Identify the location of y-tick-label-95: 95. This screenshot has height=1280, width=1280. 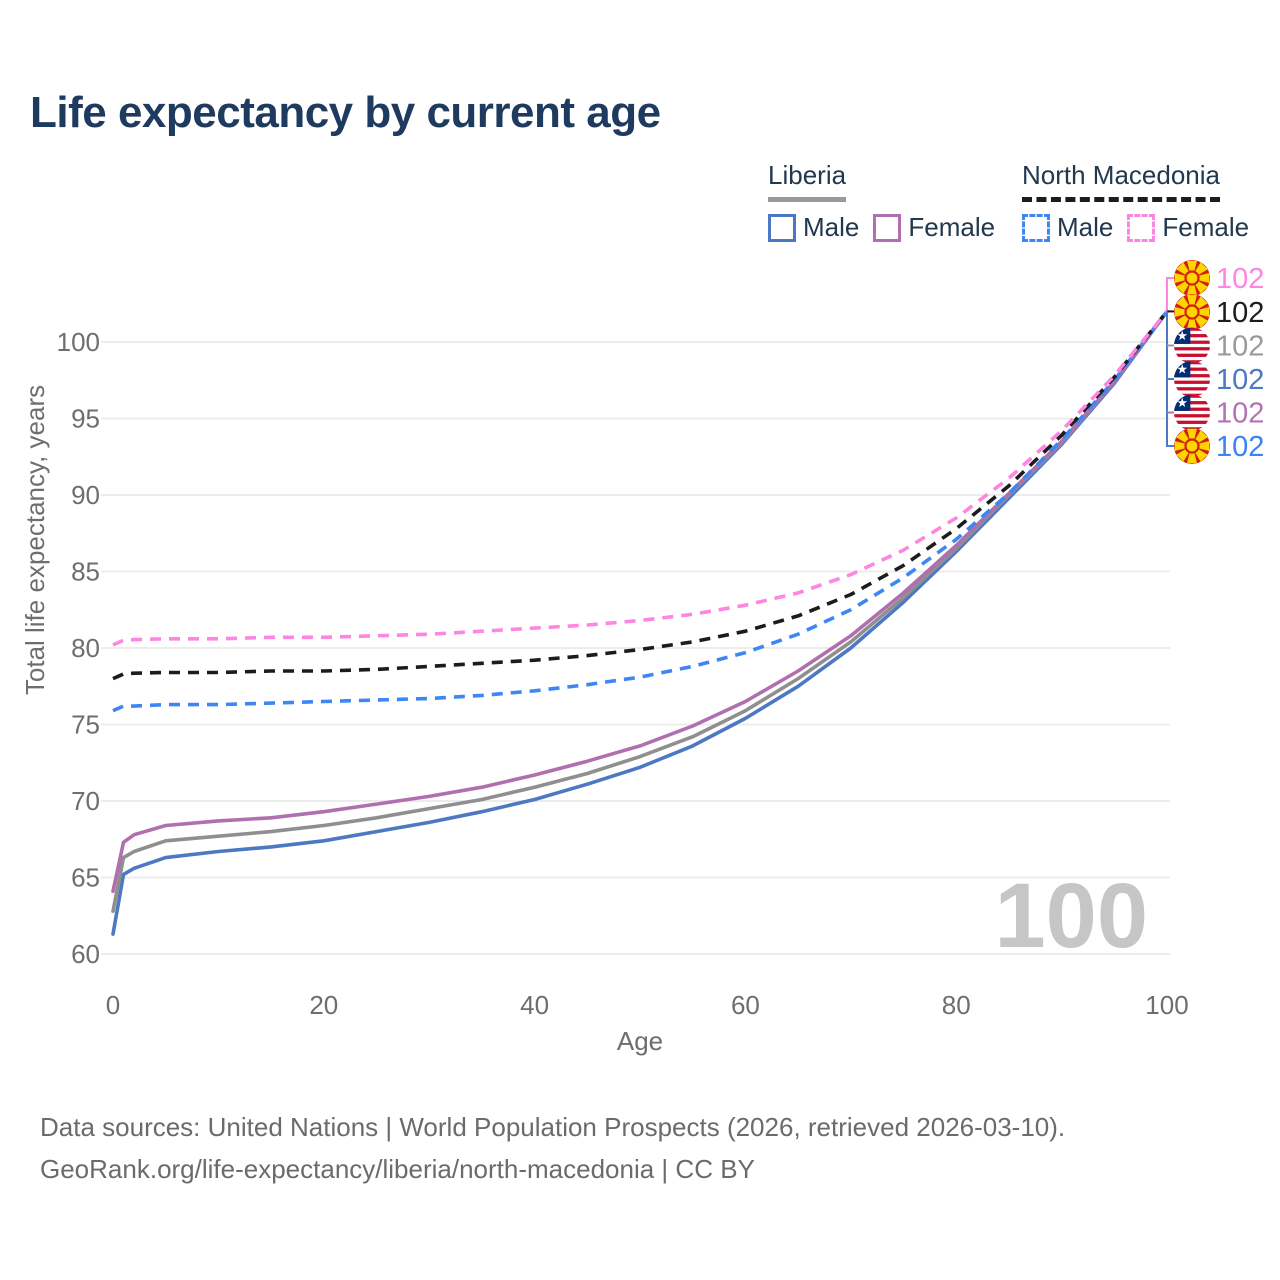
(85, 419).